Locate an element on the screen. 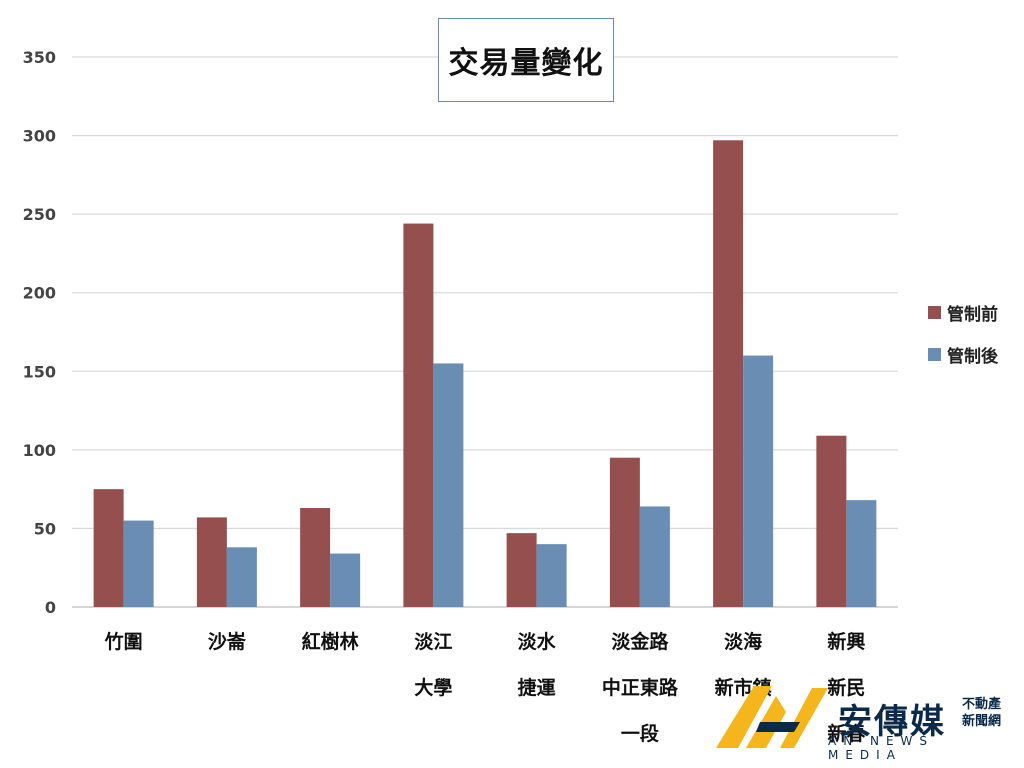 This screenshot has width=1024, height=768. legend-item-after: 管制後 is located at coordinates (963, 354).